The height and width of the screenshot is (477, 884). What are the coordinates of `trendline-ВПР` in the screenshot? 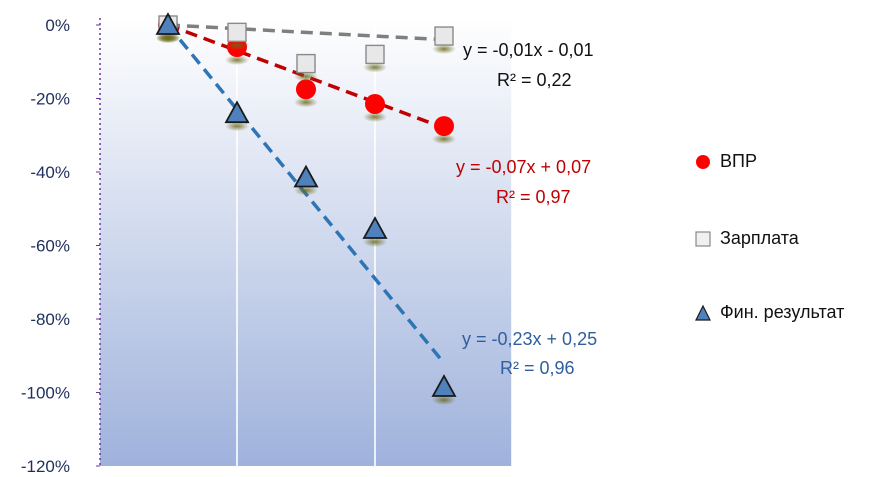 It's located at (306, 76).